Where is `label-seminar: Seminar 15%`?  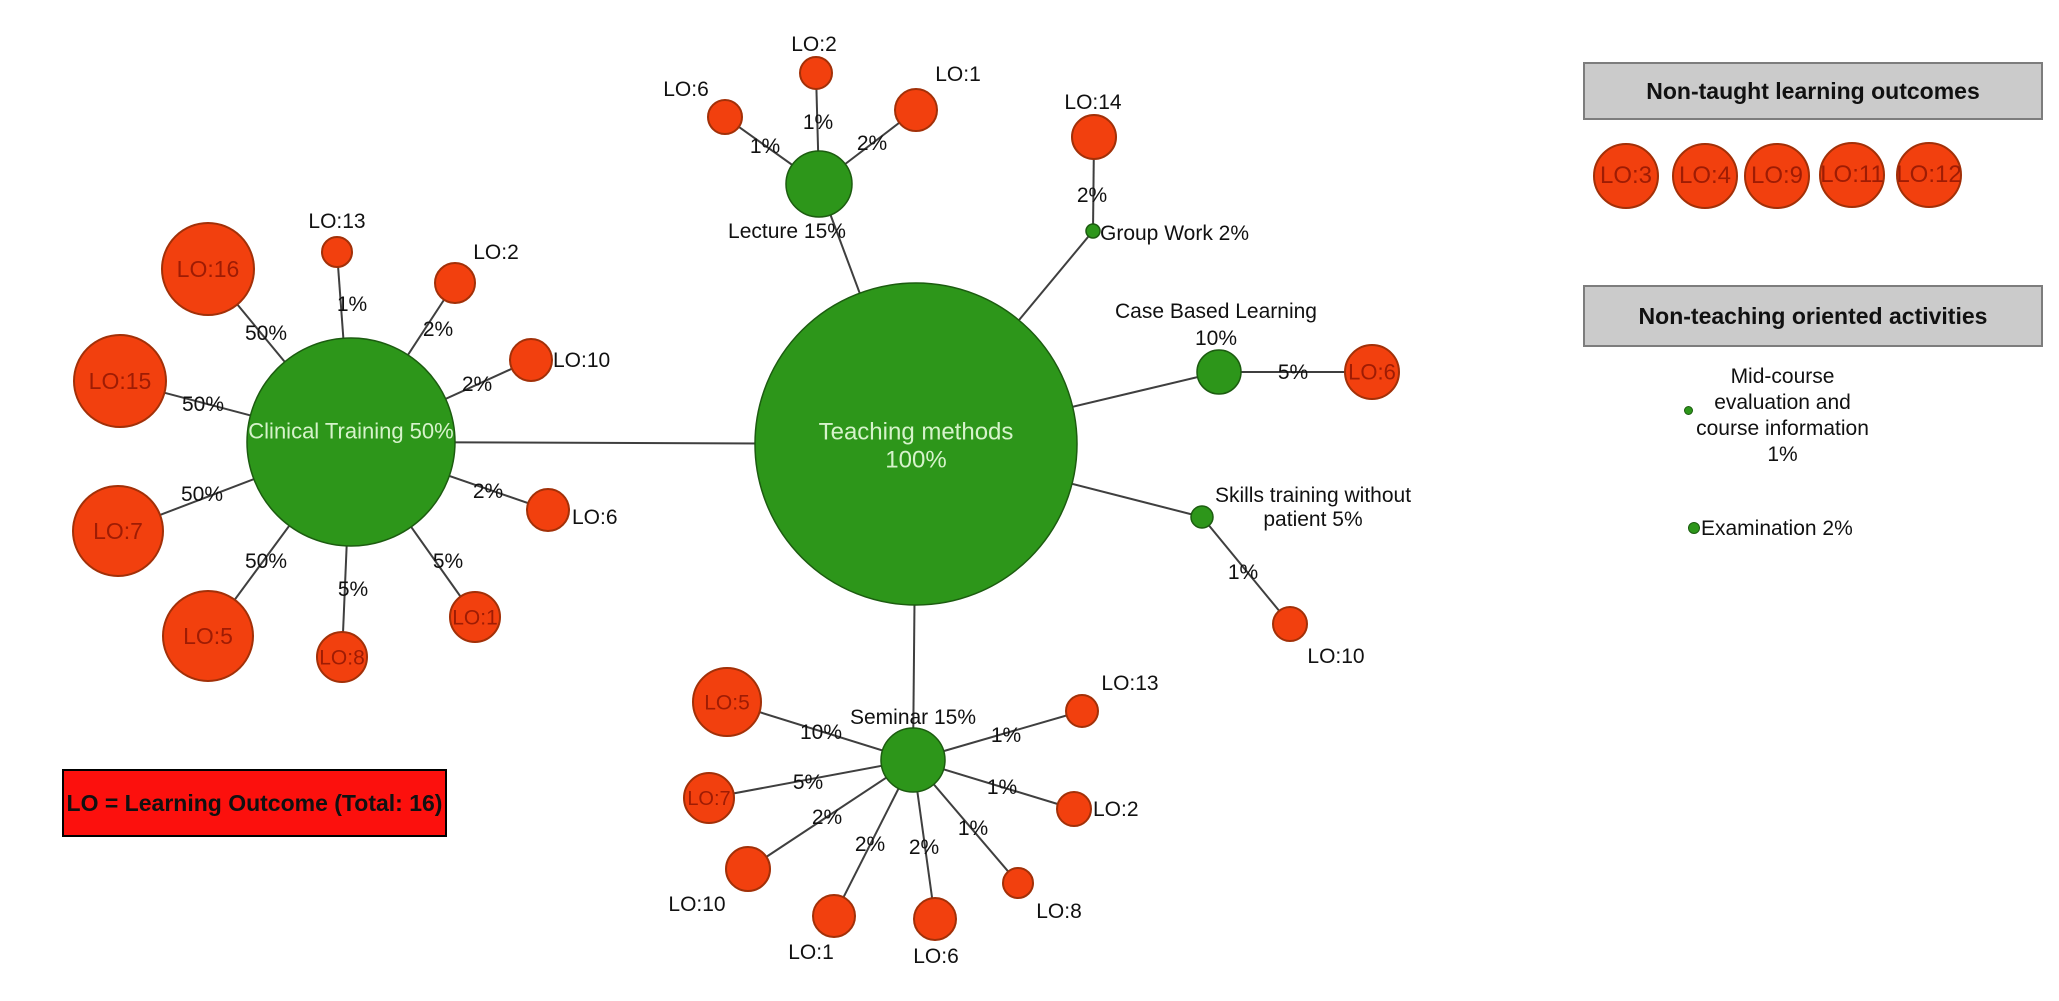
label-seminar: Seminar 15% is located at coordinates (913, 717).